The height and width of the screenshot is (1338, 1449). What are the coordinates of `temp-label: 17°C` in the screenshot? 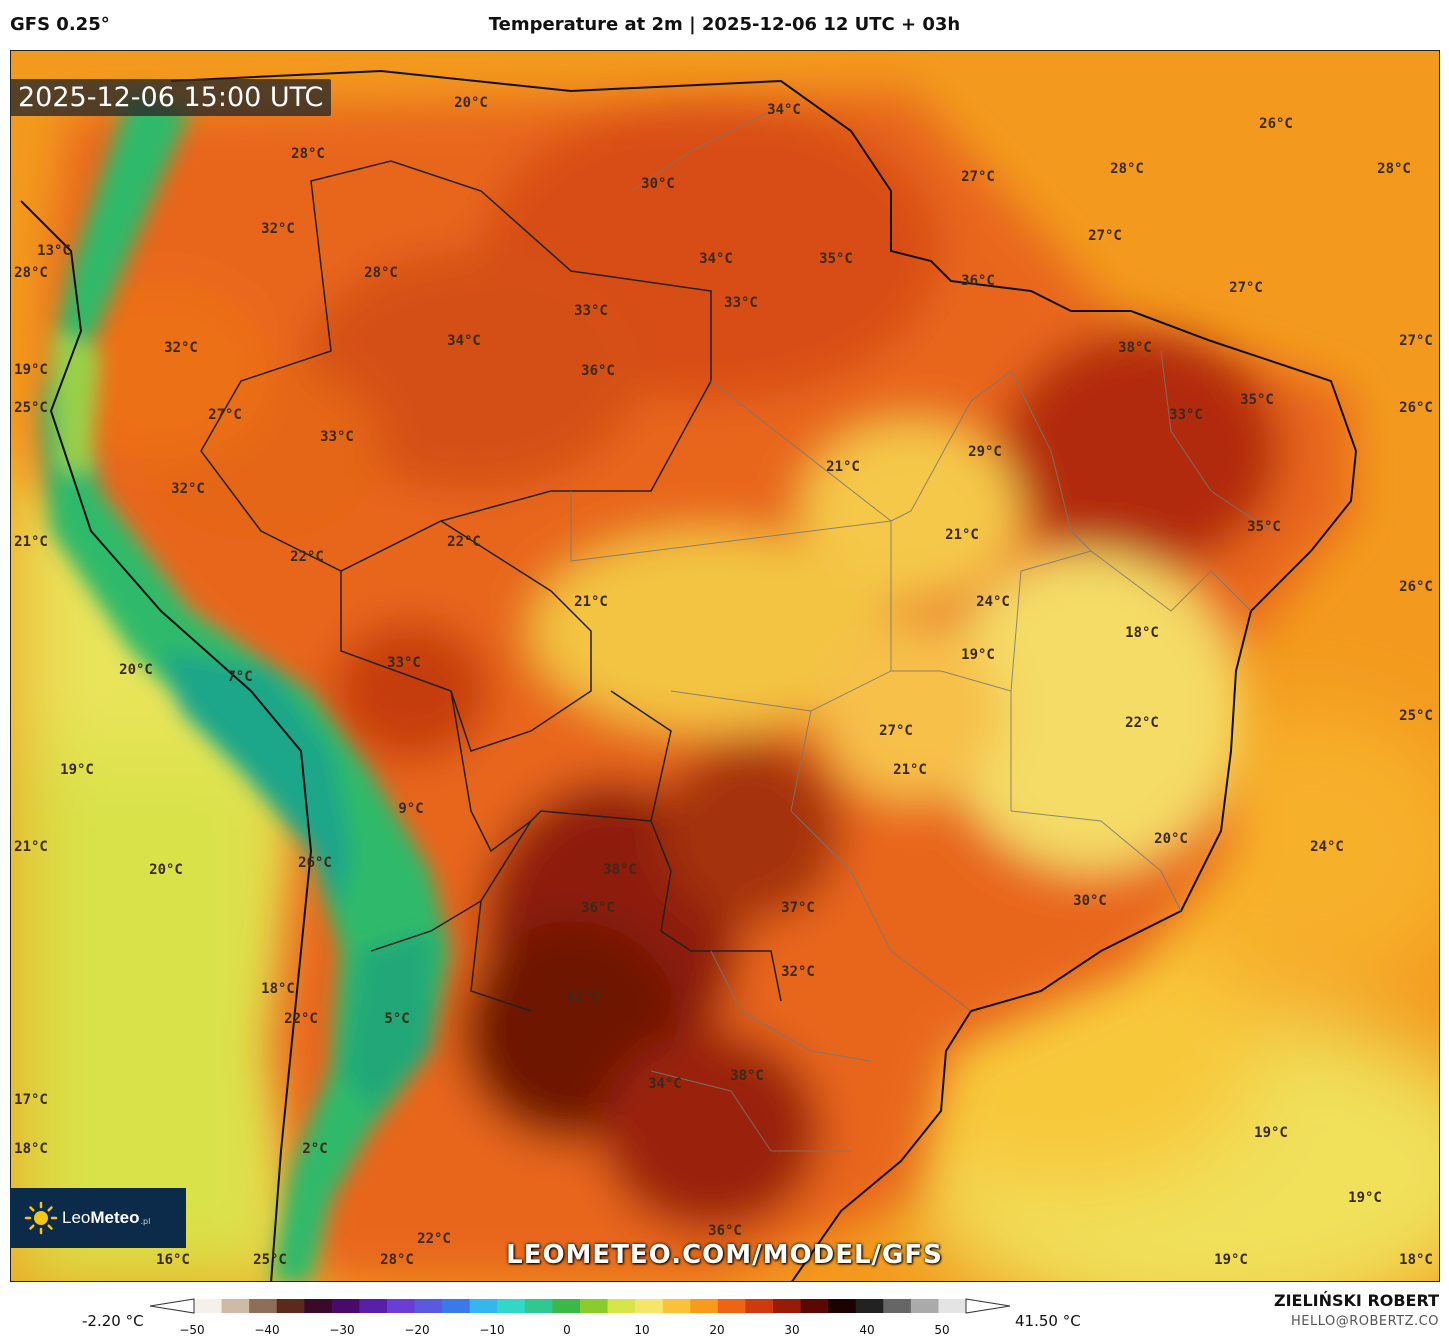 It's located at (31, 1100).